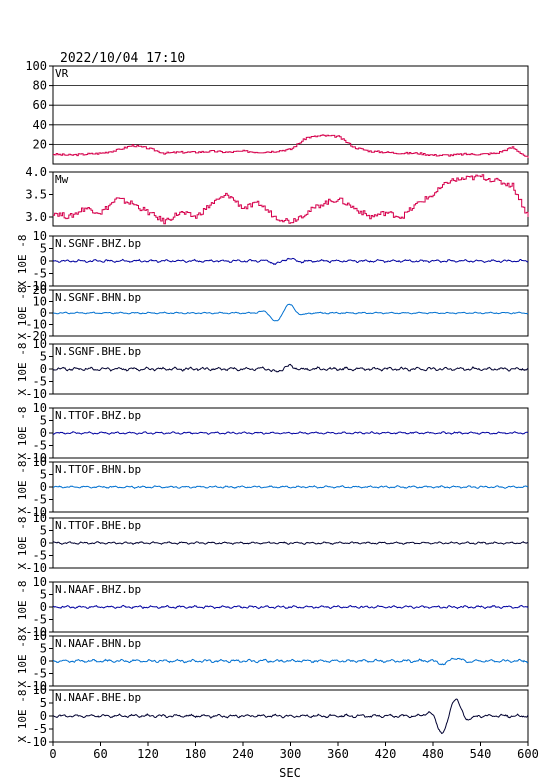 Image resolution: width=554 pixels, height=781 pixels. I want to click on panel-title: N.SGNF.BHE.bp, so click(98, 351).